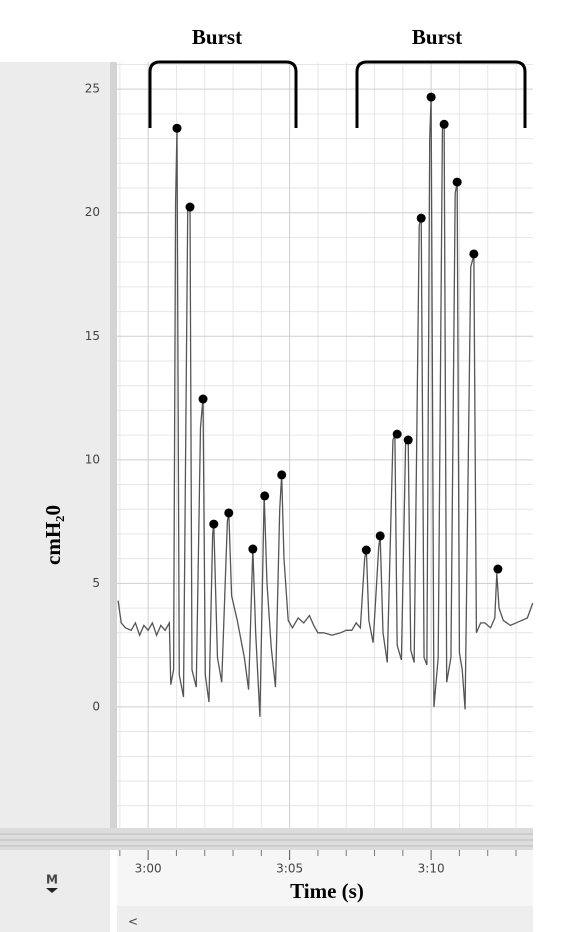 The width and height of the screenshot is (562, 932). What do you see at coordinates (133, 922) in the screenshot?
I see `scroll-left: <` at bounding box center [133, 922].